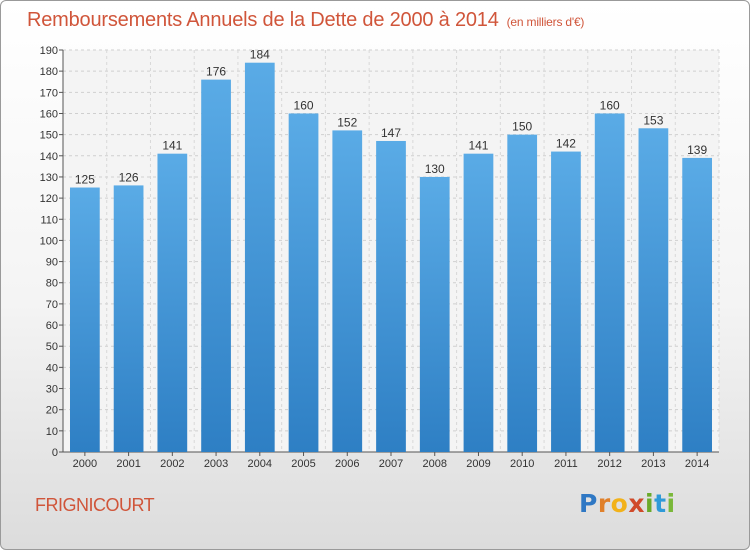 This screenshot has height=550, width=750. What do you see at coordinates (522, 464) in the screenshot?
I see `x-tick-label: 2010` at bounding box center [522, 464].